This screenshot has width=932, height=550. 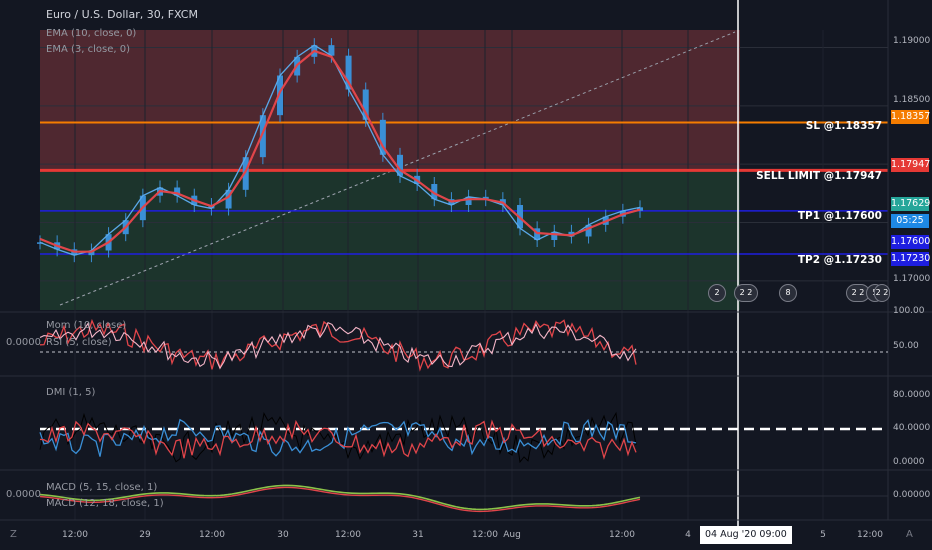 What do you see at coordinates (746, 535) in the screenshot?
I see `crosshair-time-label: 04 Aug '20 09:00` at bounding box center [746, 535].